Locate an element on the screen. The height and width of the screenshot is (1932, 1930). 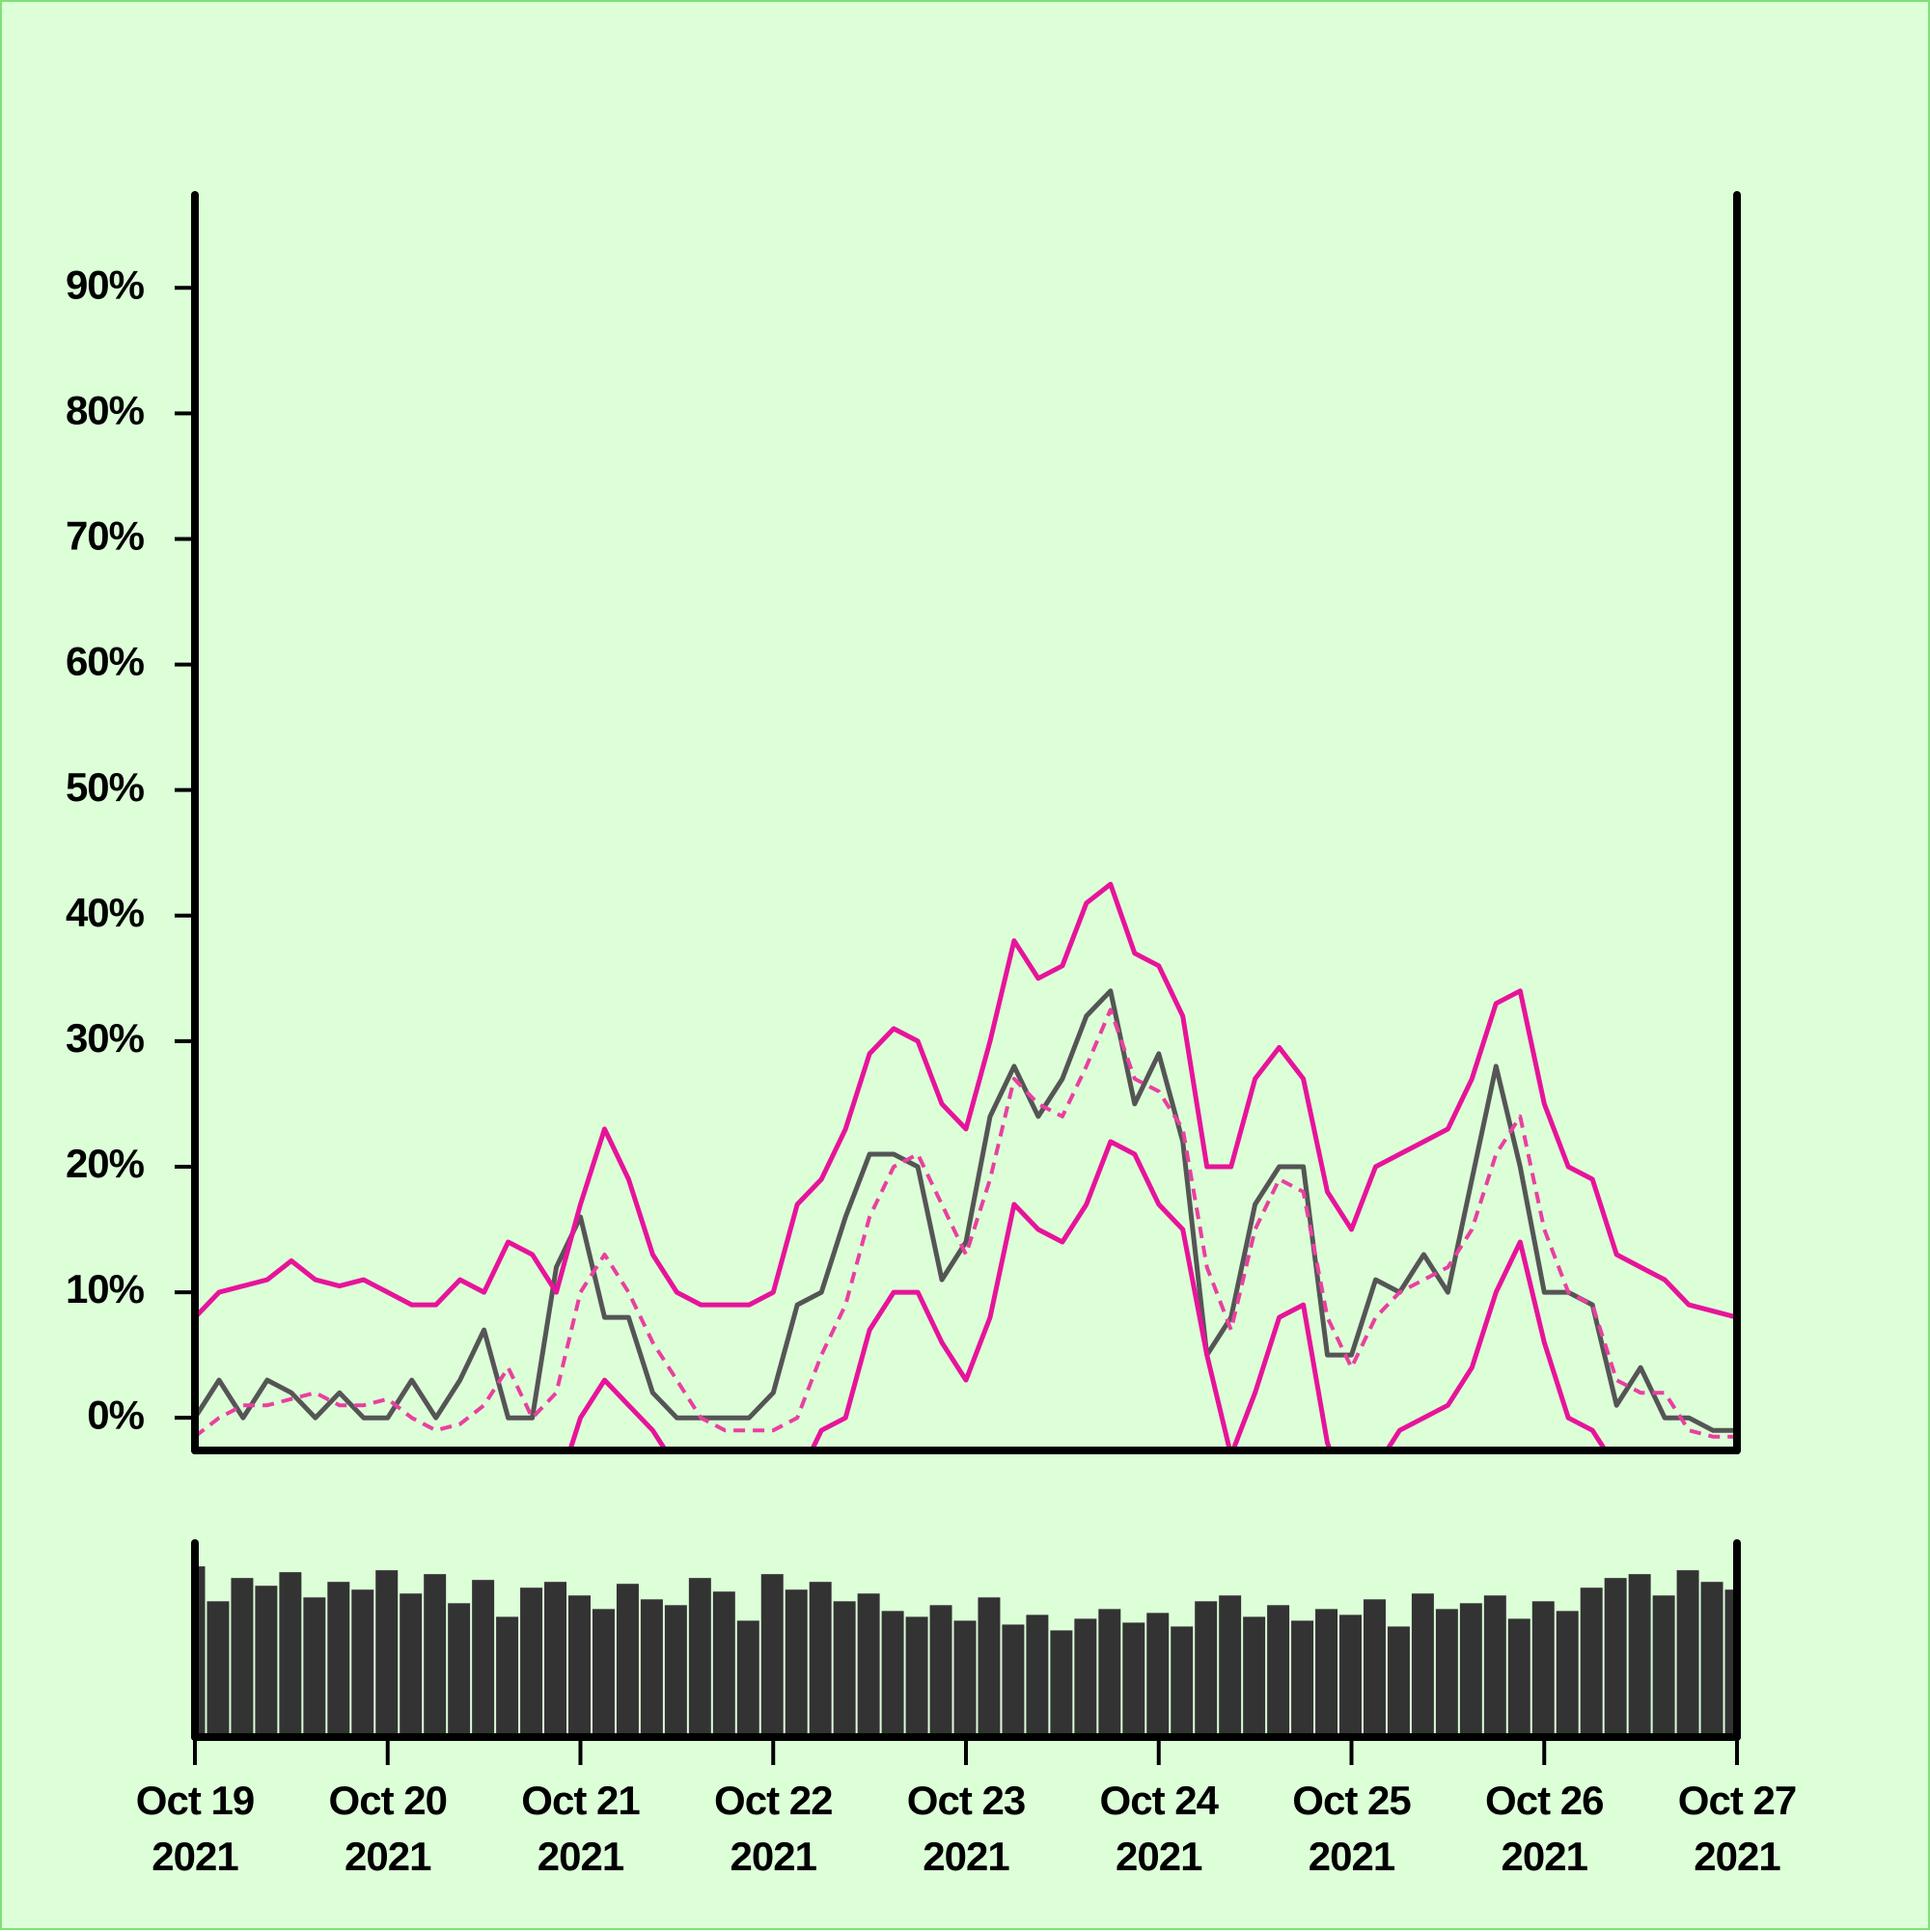
x-tick-label: Oct 27 2021 is located at coordinates (1737, 1828).